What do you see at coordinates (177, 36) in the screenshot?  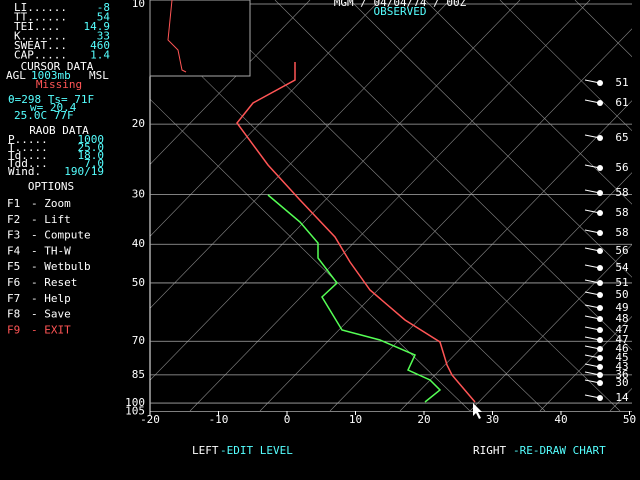 I see `inset-trace` at bounding box center [177, 36].